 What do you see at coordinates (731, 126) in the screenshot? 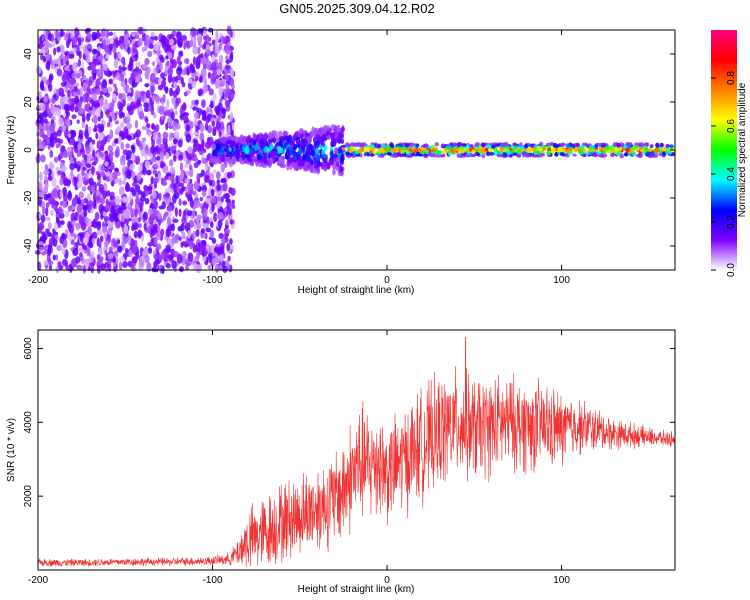
I see `colorbar-tick-label: 0.6` at bounding box center [731, 126].